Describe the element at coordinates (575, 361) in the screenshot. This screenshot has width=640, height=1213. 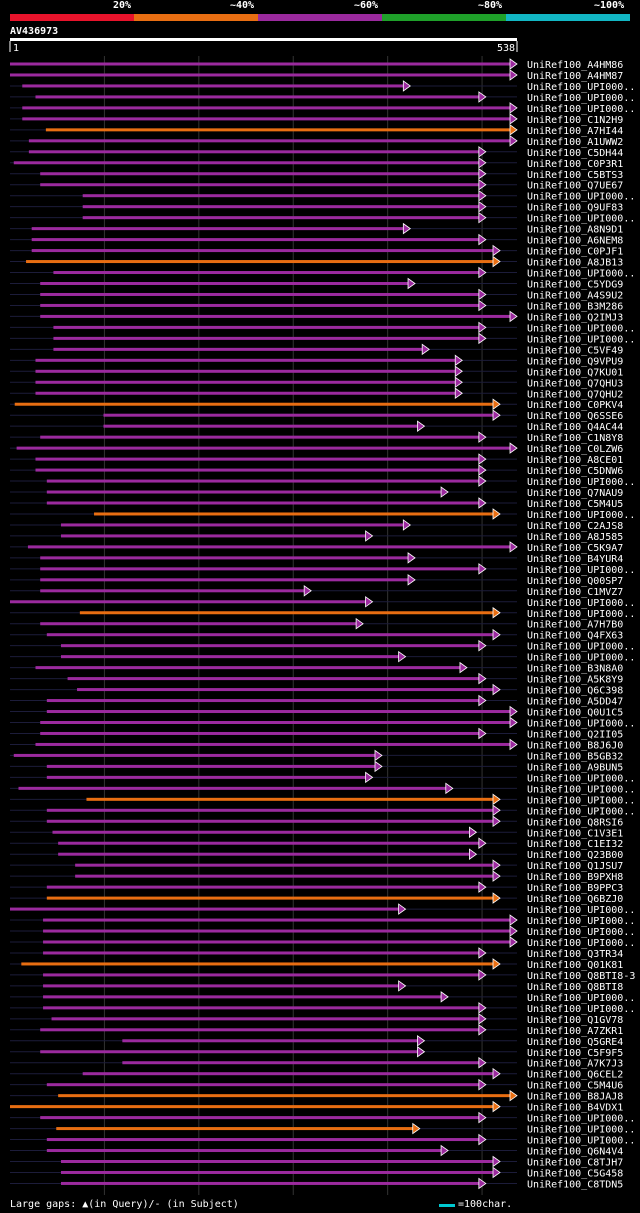
I see `hit-label: UniRef100_Q9VPU9` at that location.